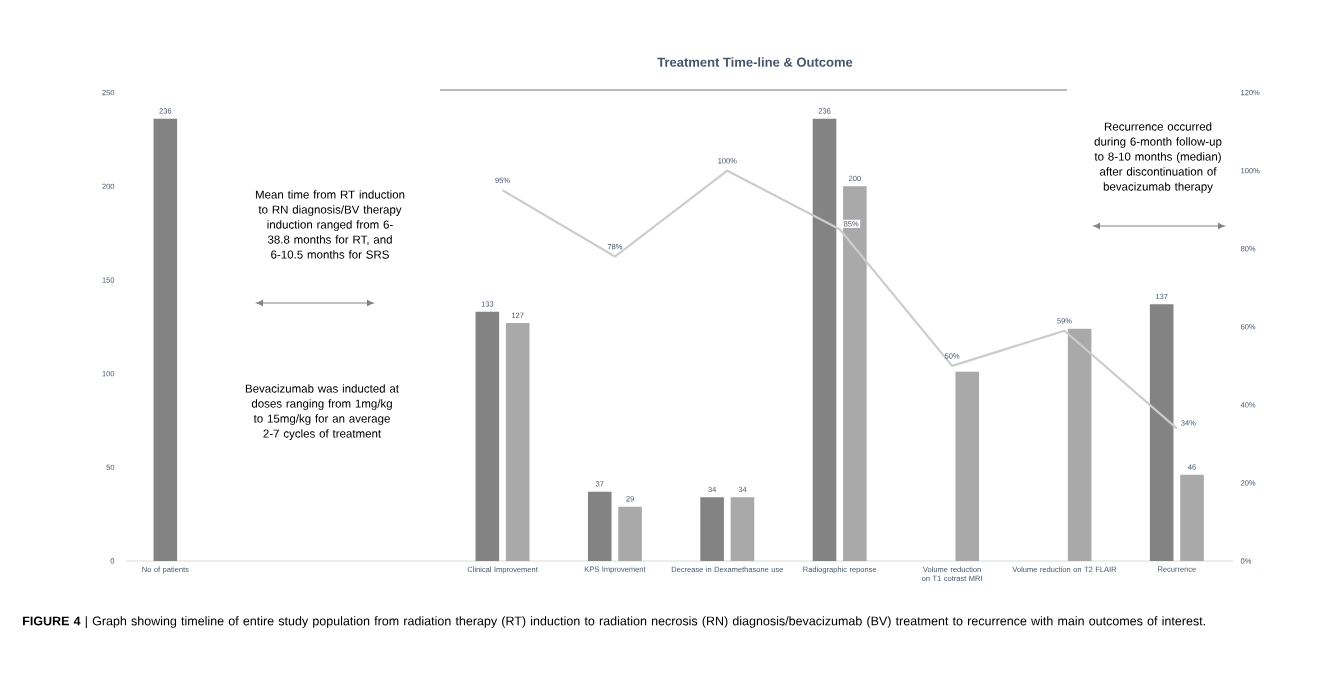  What do you see at coordinates (330, 224) in the screenshot?
I see `annotation: Mean time from RT induction to RN diagnosis/BV therapy induction ranged from 6-38.8 months for RT, and 6-10.5 months for SRS` at bounding box center [330, 224].